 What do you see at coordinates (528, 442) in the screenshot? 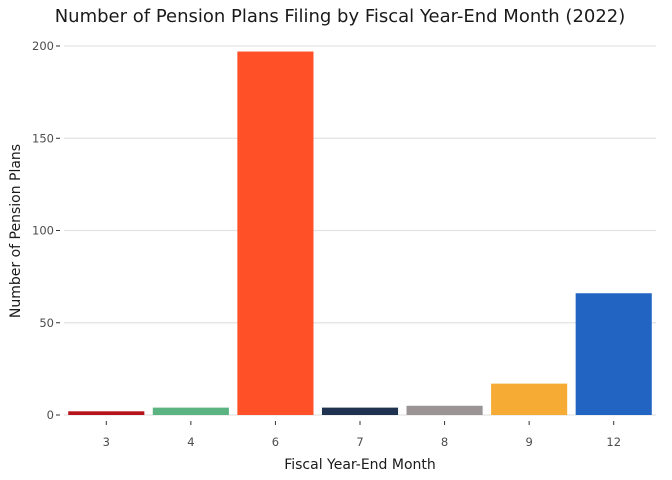
I see `x-tick-label: 9` at bounding box center [528, 442].